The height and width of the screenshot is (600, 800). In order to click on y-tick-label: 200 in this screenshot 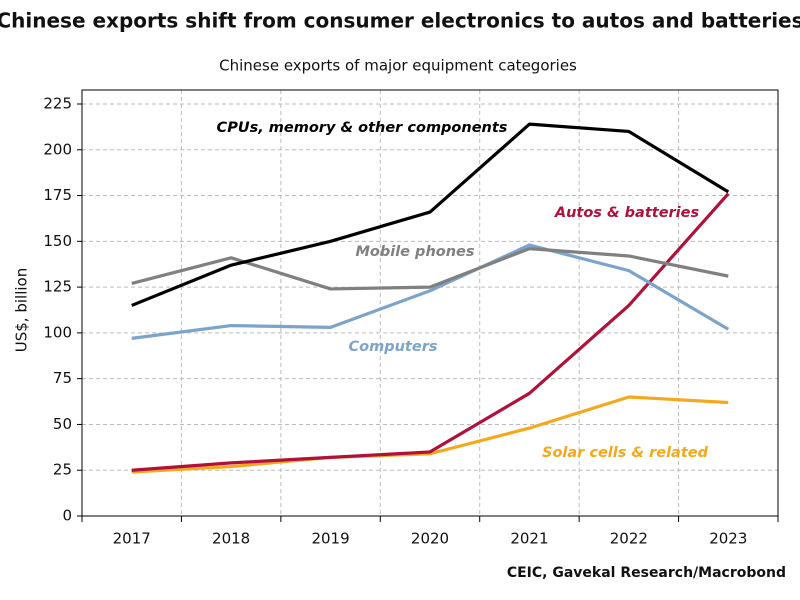, I will do `click(57, 149)`.